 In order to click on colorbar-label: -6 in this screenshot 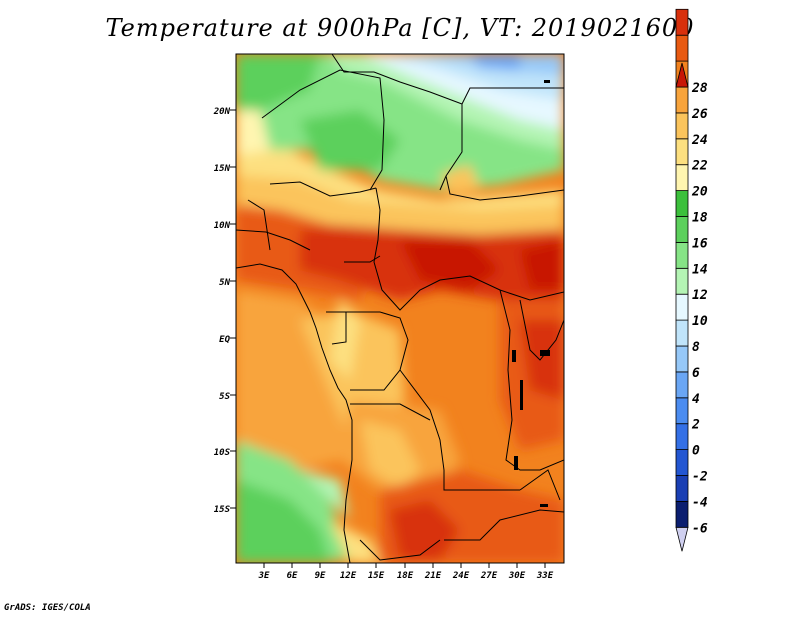, I will do `click(700, 528)`.